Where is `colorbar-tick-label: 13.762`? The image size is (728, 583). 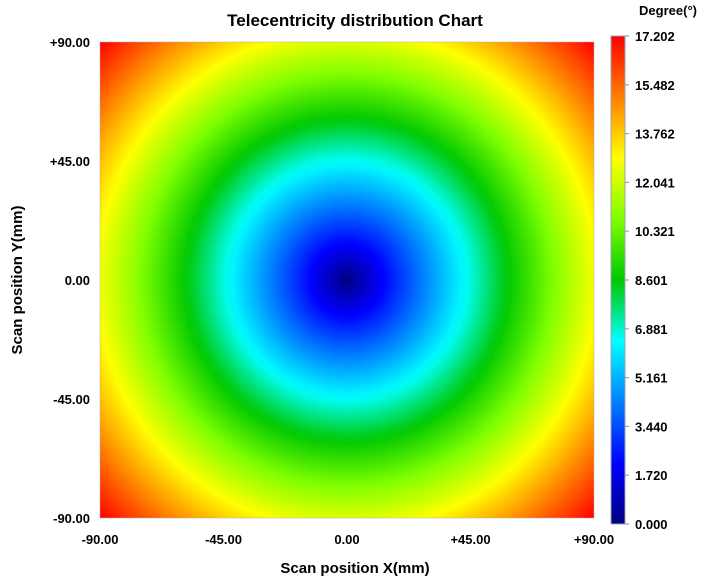
colorbar-tick-label: 13.762 is located at coordinates (655, 134).